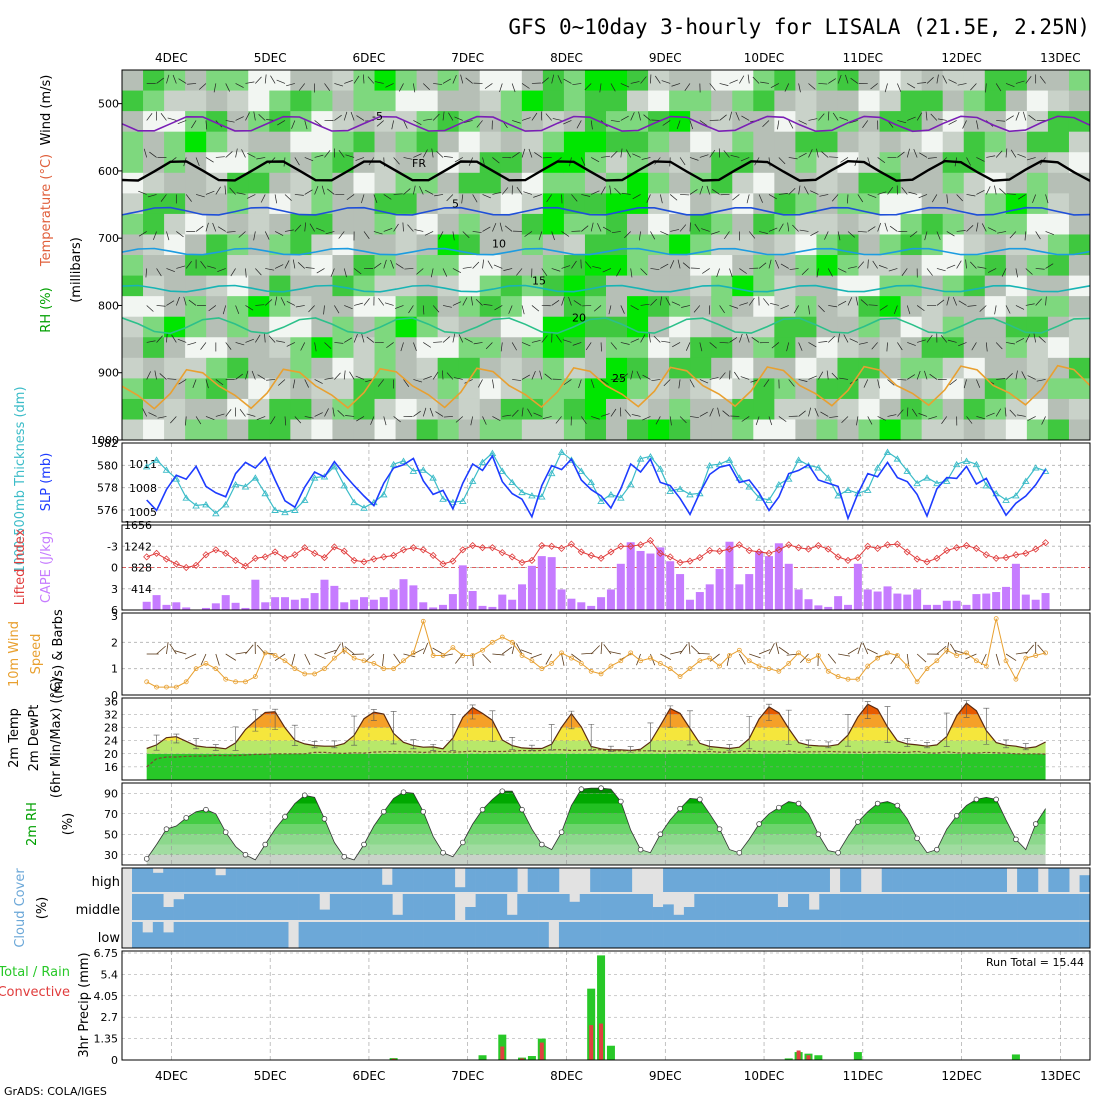  What do you see at coordinates (377, 116) in the screenshot?
I see `isotherm-label: -5` at bounding box center [377, 116].